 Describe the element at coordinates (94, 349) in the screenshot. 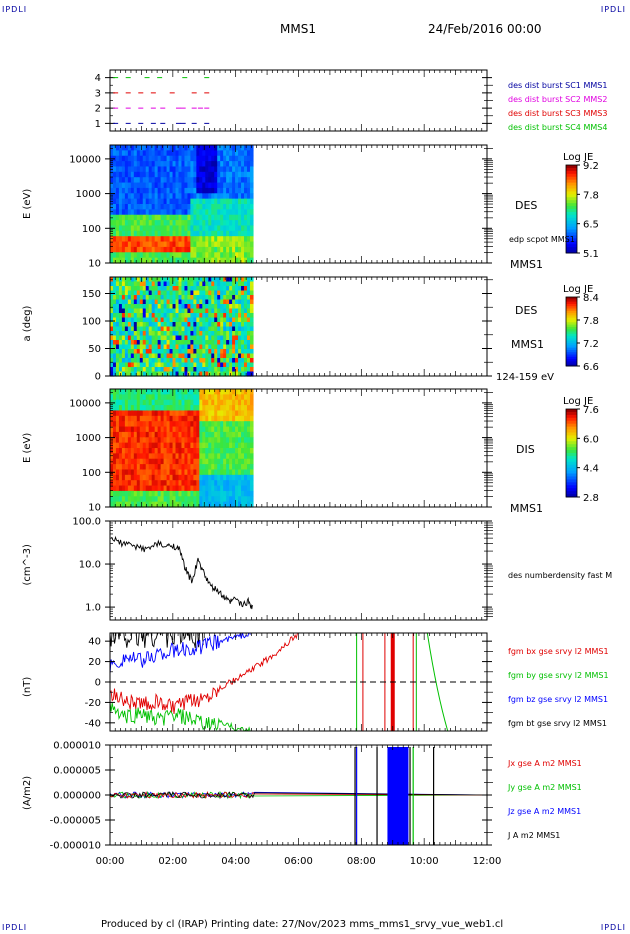

I see `y-tick-label-des-pitch: 50` at that location.